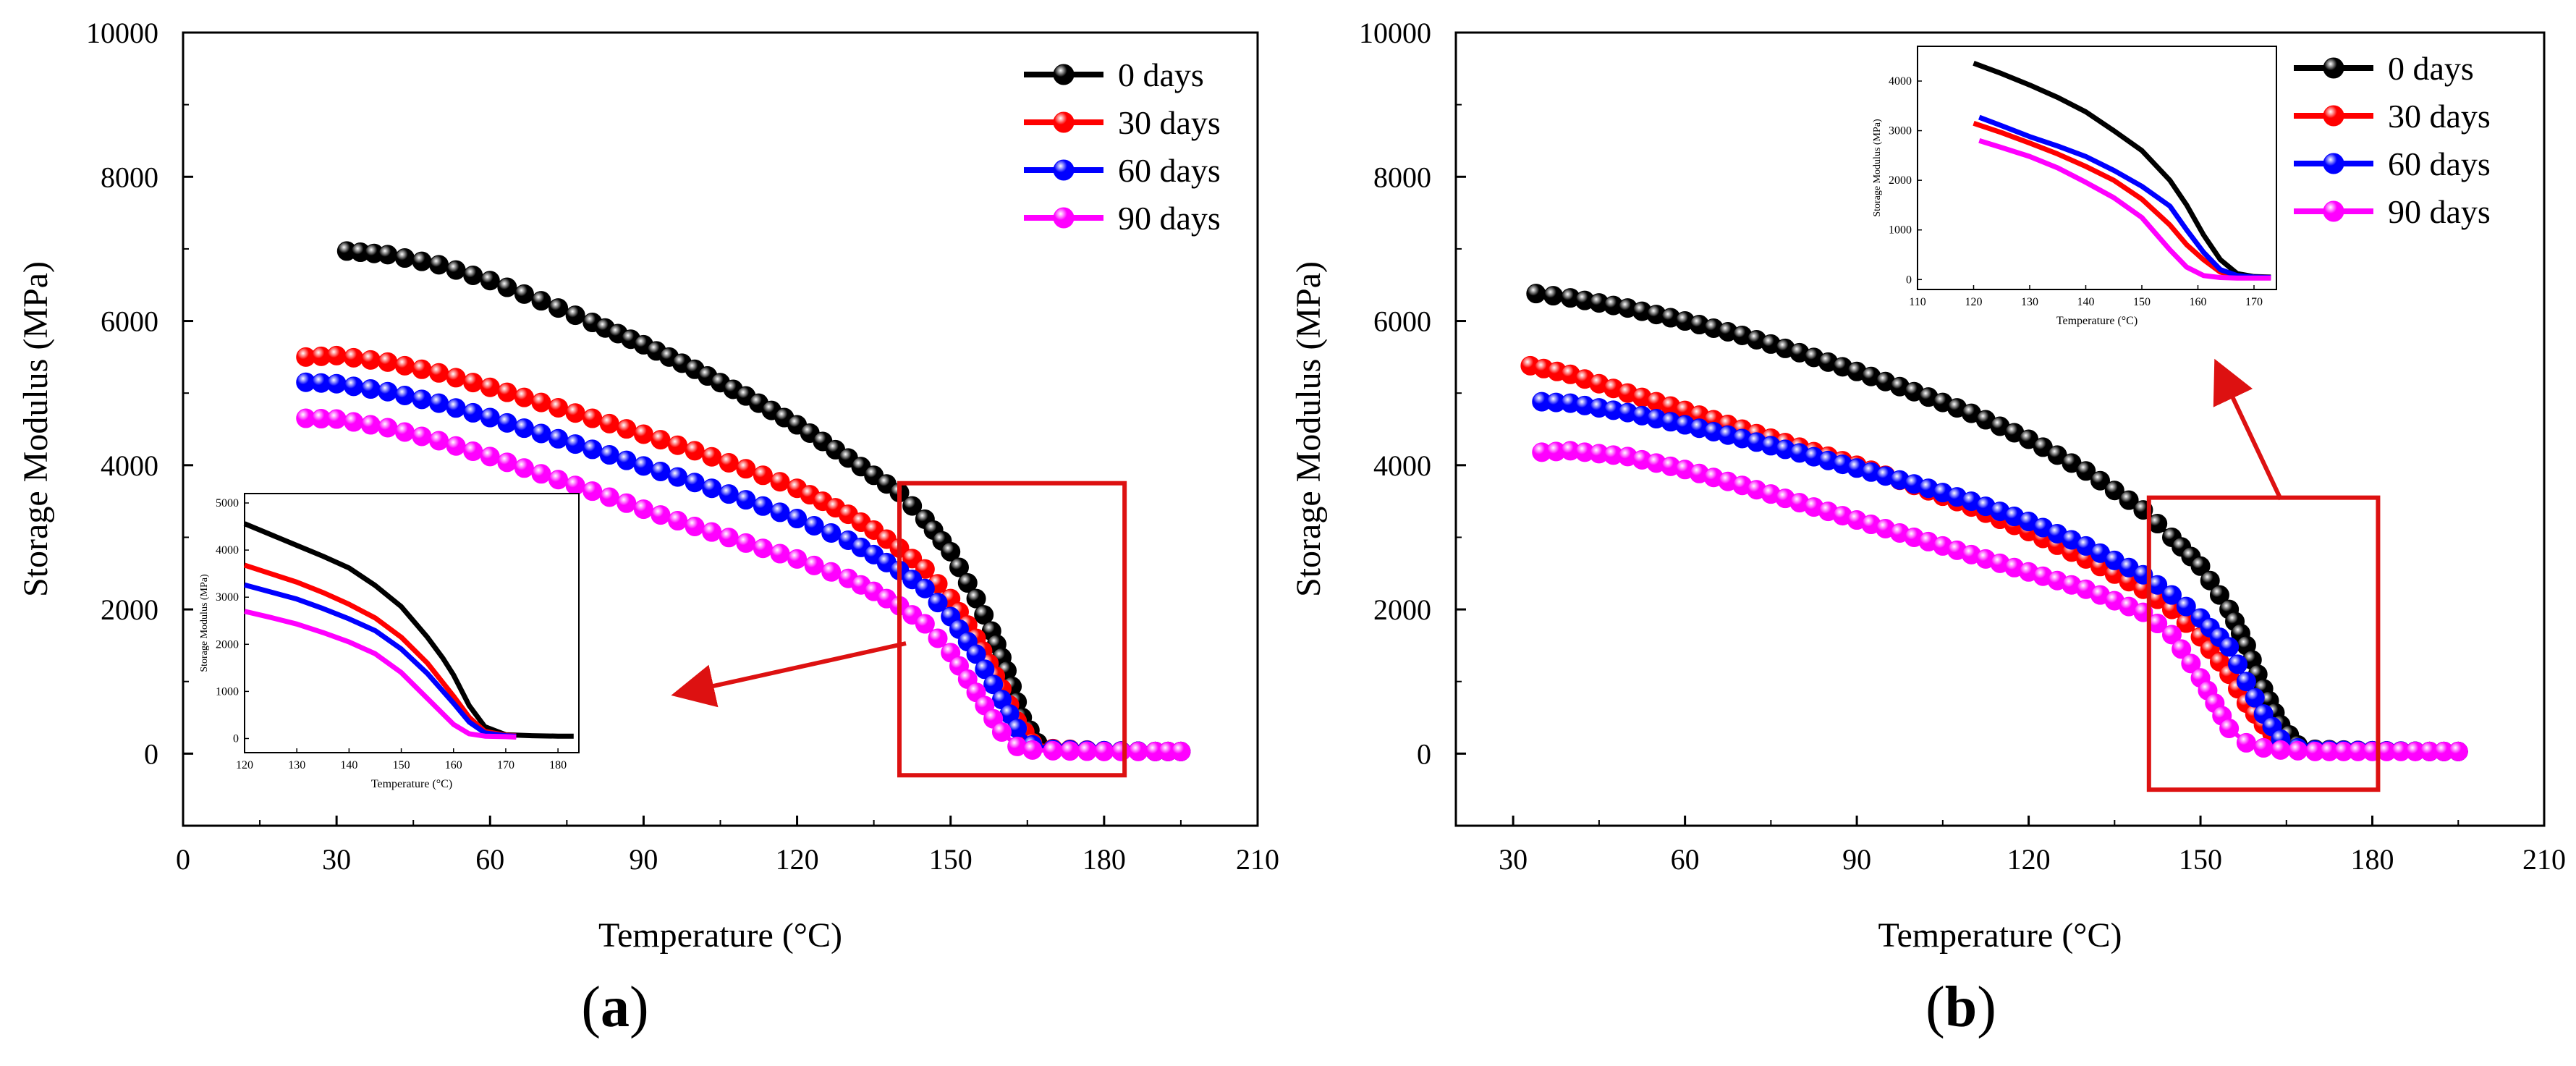 The width and height of the screenshot is (2576, 1066). What do you see at coordinates (1877, 168) in the screenshot?
I see `inset-y-axis-label: Storage Modulus (MPa)` at bounding box center [1877, 168].